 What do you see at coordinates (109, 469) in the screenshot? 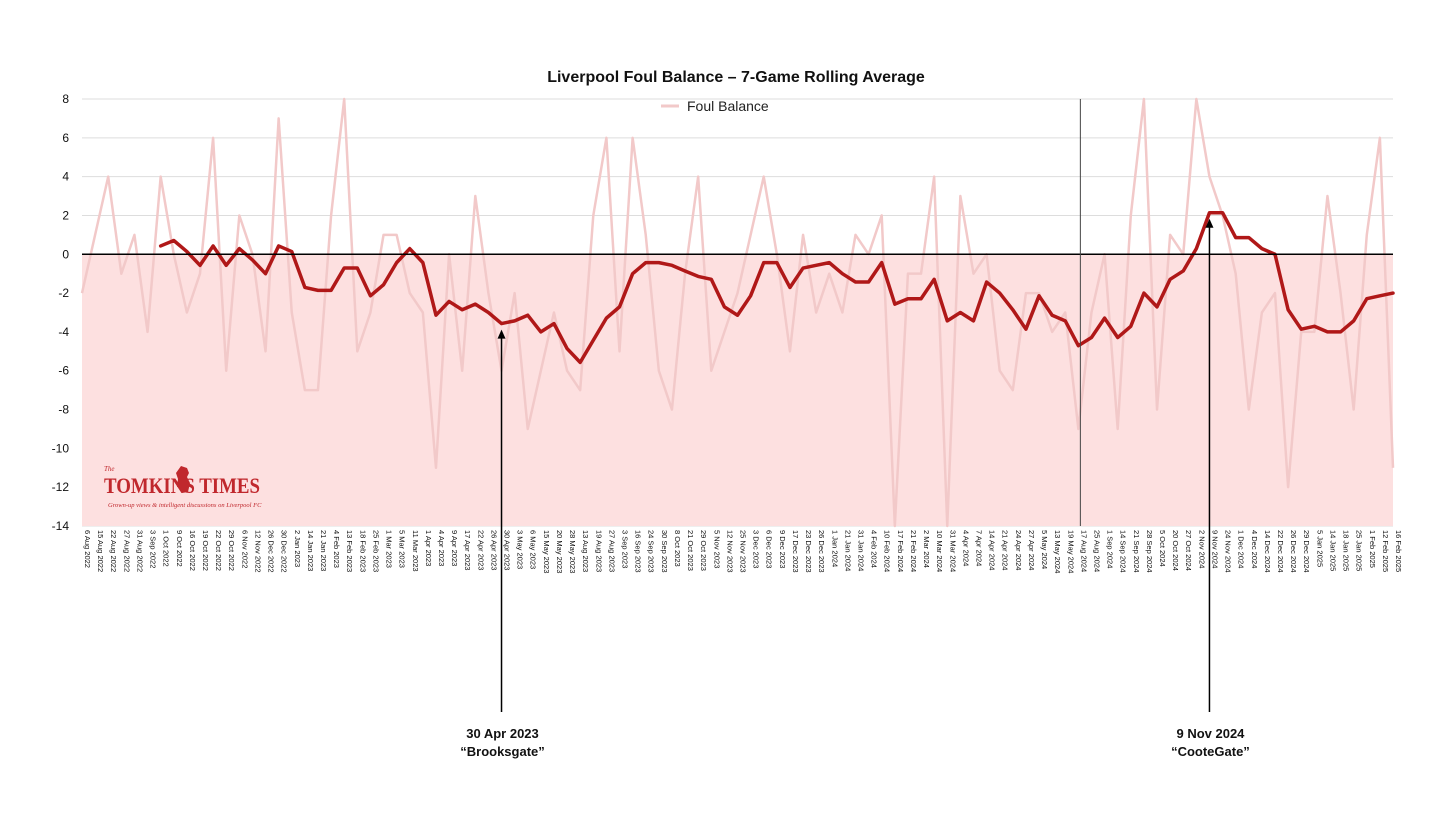
I see `logo-the: The` at bounding box center [109, 469].